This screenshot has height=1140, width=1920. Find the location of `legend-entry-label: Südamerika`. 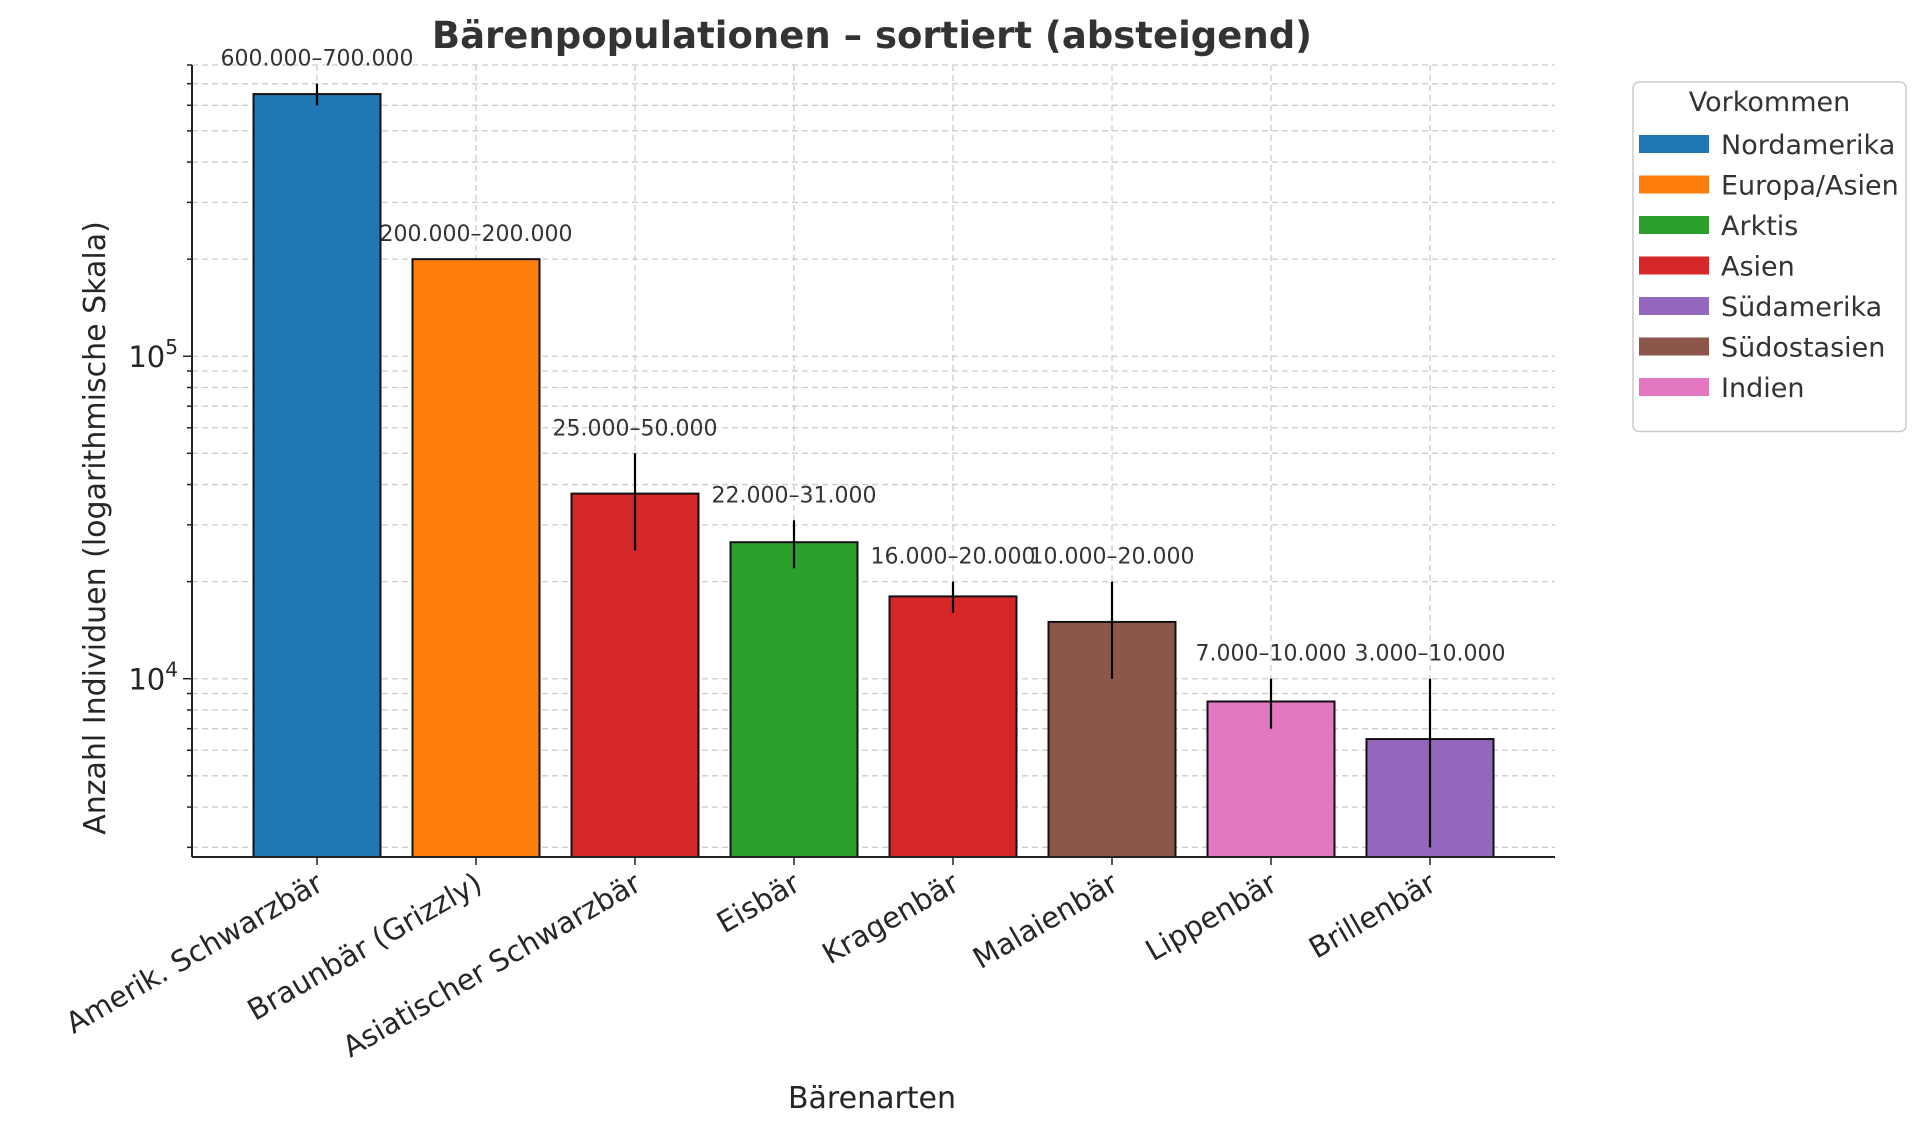

legend-entry-label: Südamerika is located at coordinates (1801, 307).